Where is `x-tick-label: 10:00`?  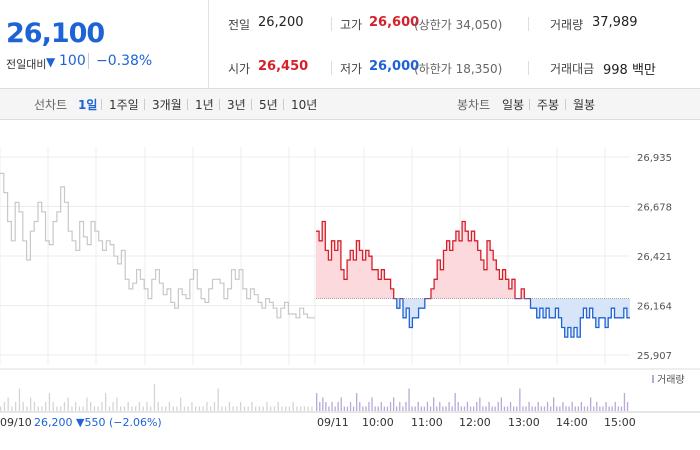
x-tick-label: 10:00 is located at coordinates (378, 422).